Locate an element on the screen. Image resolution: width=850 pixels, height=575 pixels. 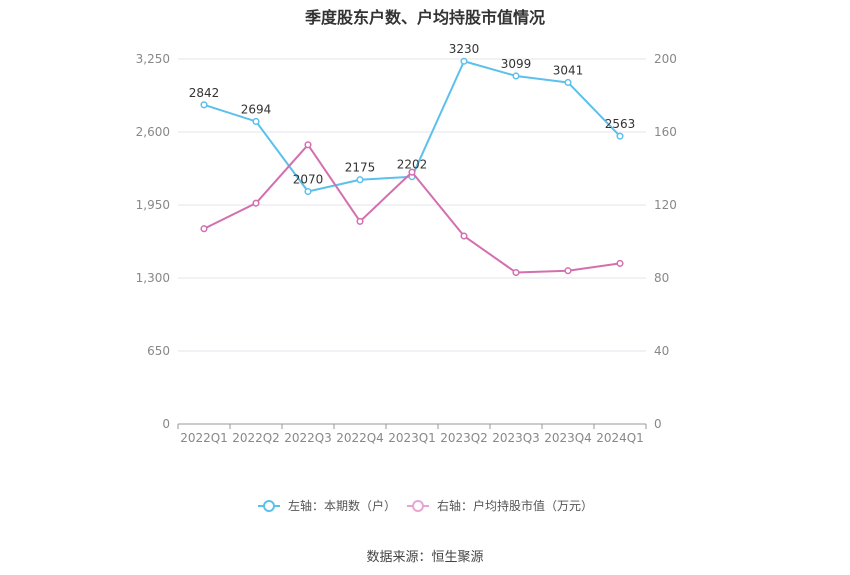
data-label: 3041 is located at coordinates (568, 70).